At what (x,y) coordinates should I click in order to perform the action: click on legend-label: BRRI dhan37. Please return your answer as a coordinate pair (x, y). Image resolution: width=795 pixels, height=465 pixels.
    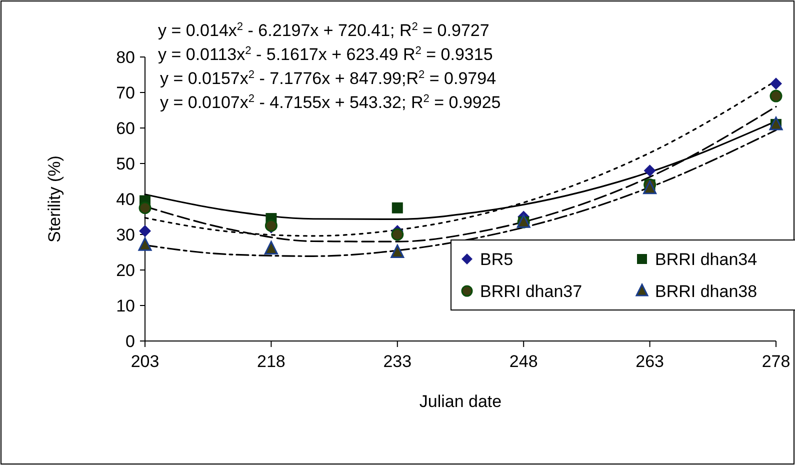
    Looking at the image, I should click on (531, 291).